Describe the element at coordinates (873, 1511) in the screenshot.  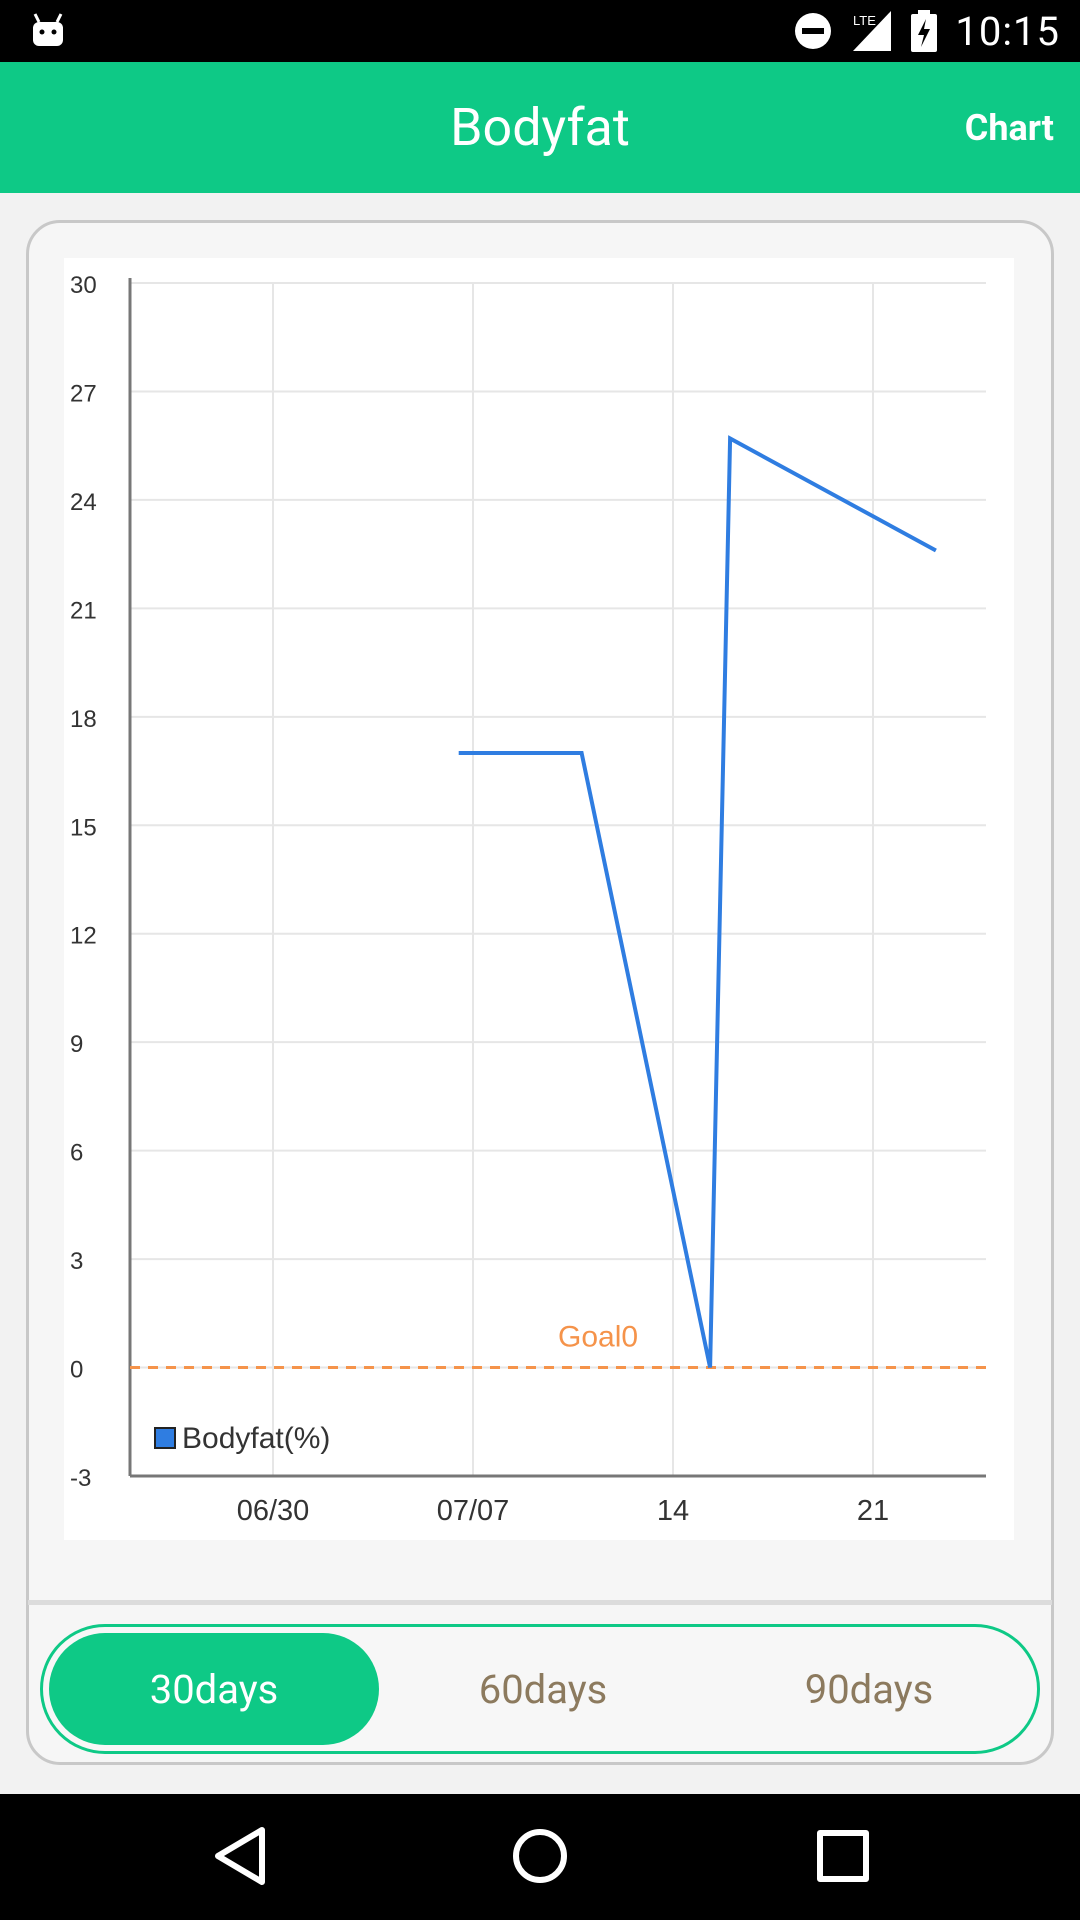
I see `x-tick-label: 21` at that location.